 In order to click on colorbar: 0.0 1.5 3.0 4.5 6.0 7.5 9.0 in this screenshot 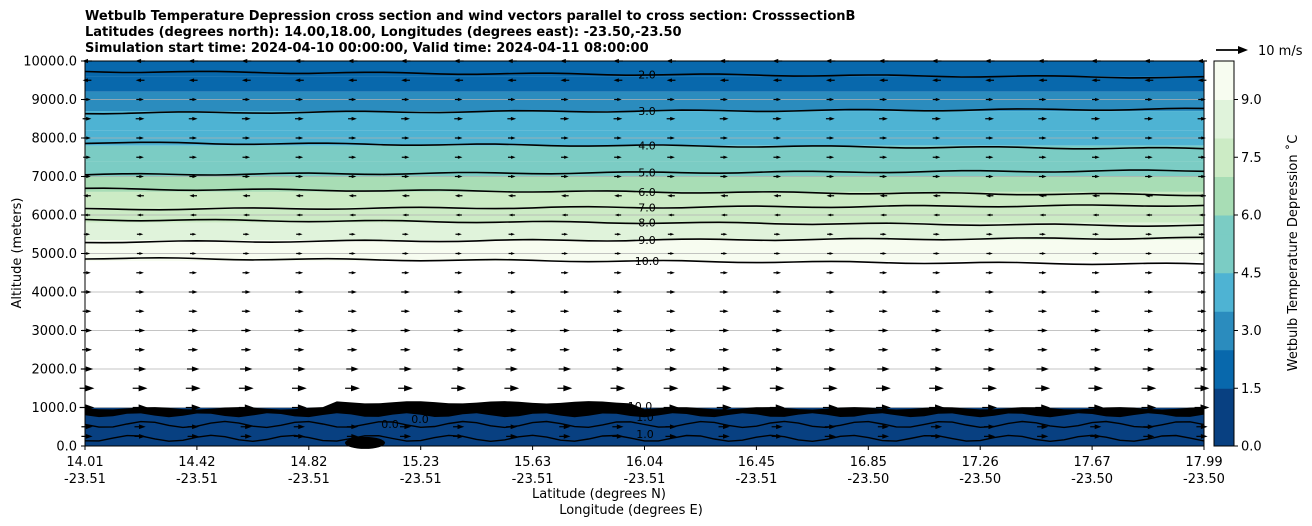, I will do `click(1237, 257)`.